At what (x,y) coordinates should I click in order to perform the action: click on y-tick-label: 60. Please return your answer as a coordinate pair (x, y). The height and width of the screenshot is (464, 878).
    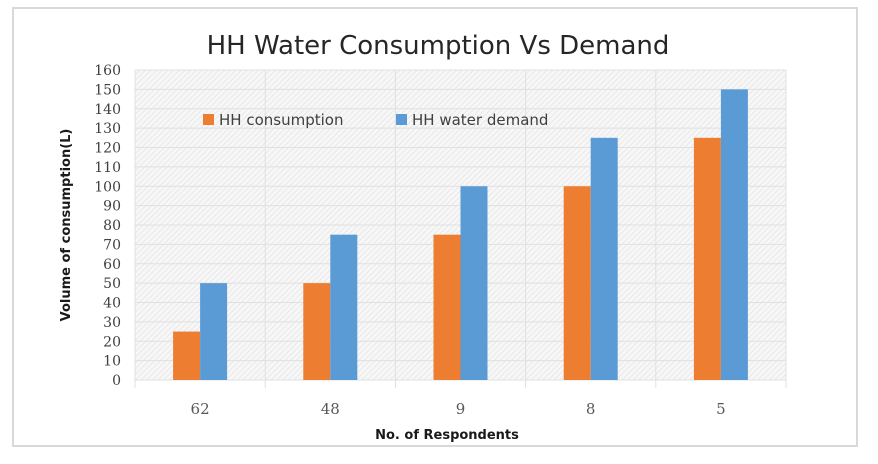
    Looking at the image, I should click on (112, 265).